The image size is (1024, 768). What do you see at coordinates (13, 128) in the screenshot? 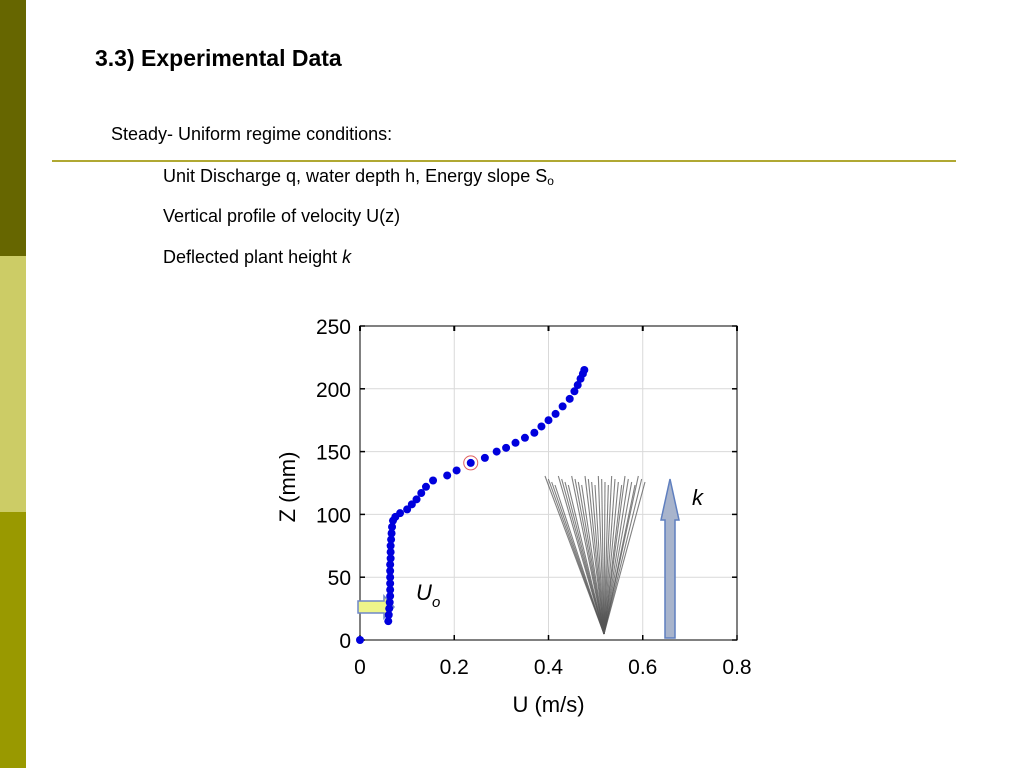
I see `sidebar-band-dark` at bounding box center [13, 128].